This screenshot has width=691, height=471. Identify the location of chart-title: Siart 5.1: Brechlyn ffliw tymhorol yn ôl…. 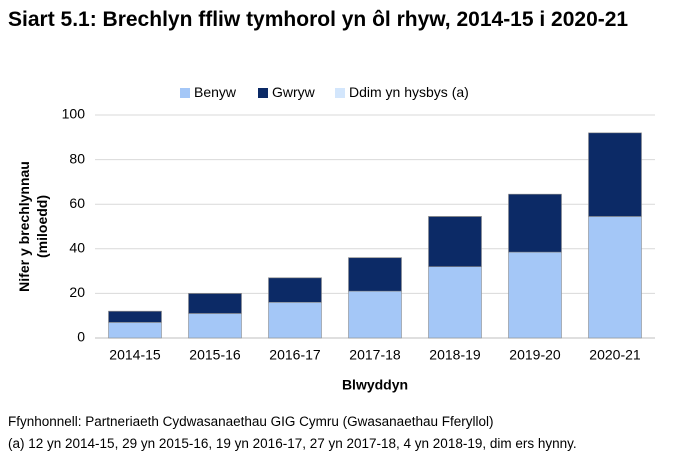
(318, 19).